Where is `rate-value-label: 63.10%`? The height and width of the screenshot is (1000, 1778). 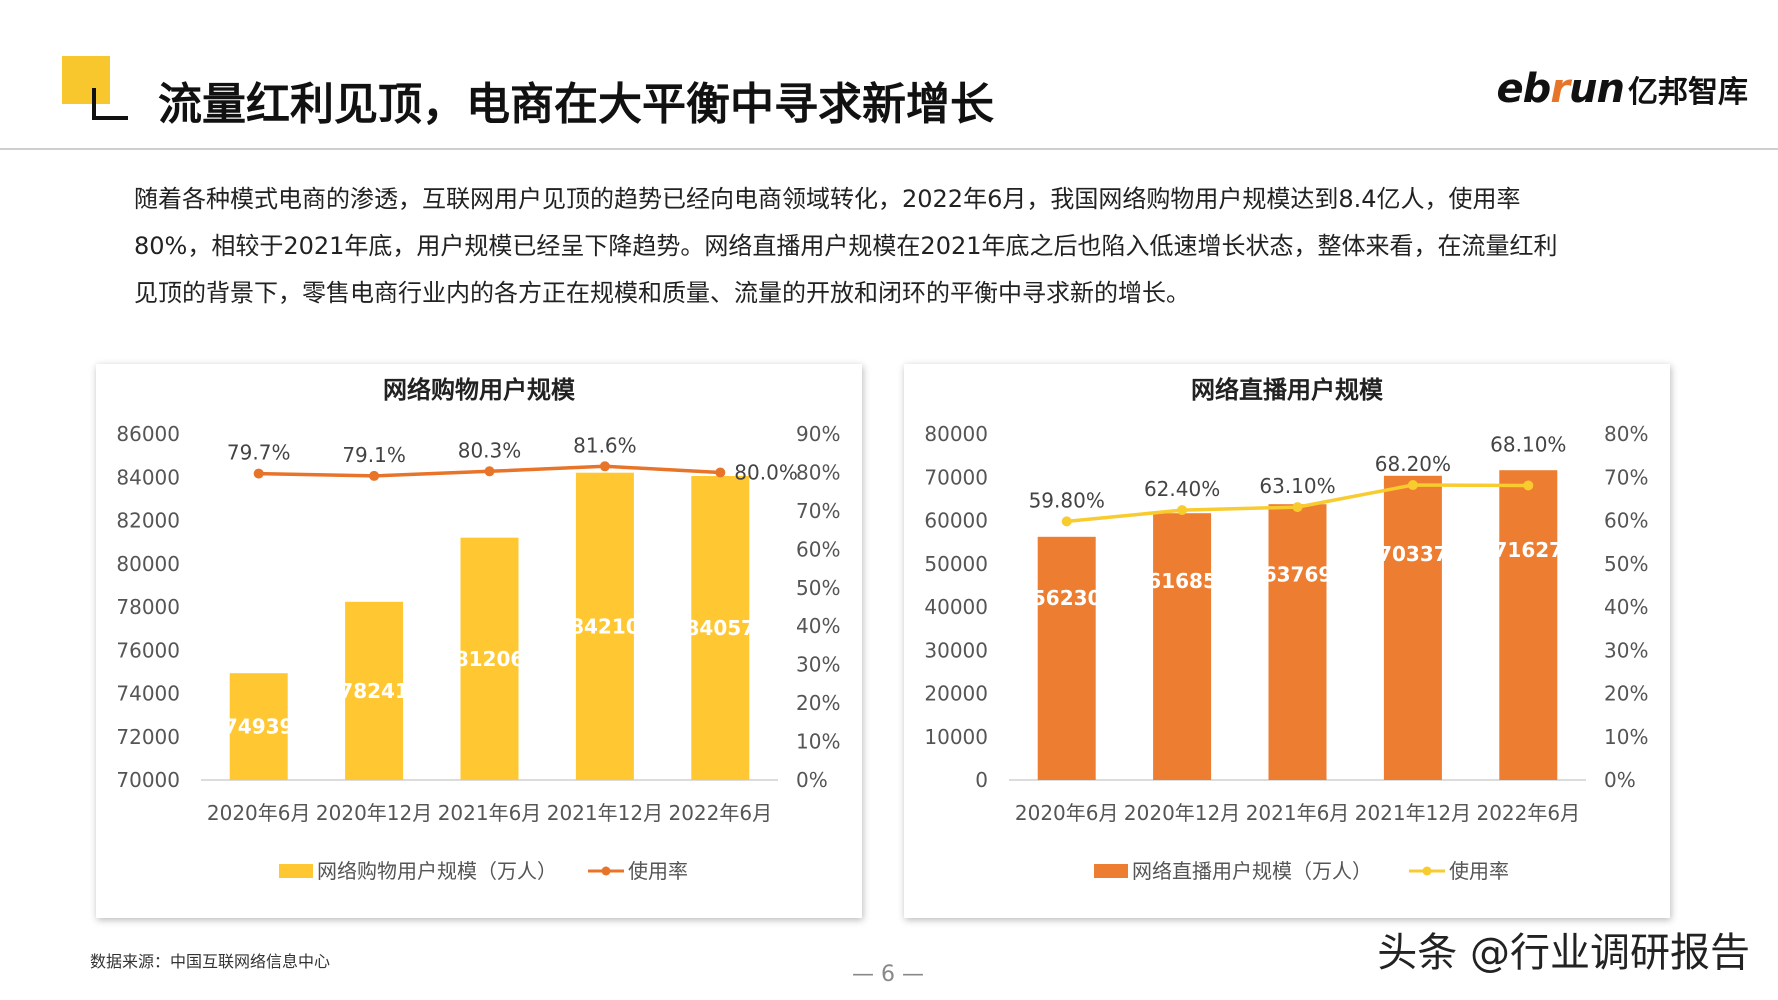 rate-value-label: 63.10% is located at coordinates (1297, 486).